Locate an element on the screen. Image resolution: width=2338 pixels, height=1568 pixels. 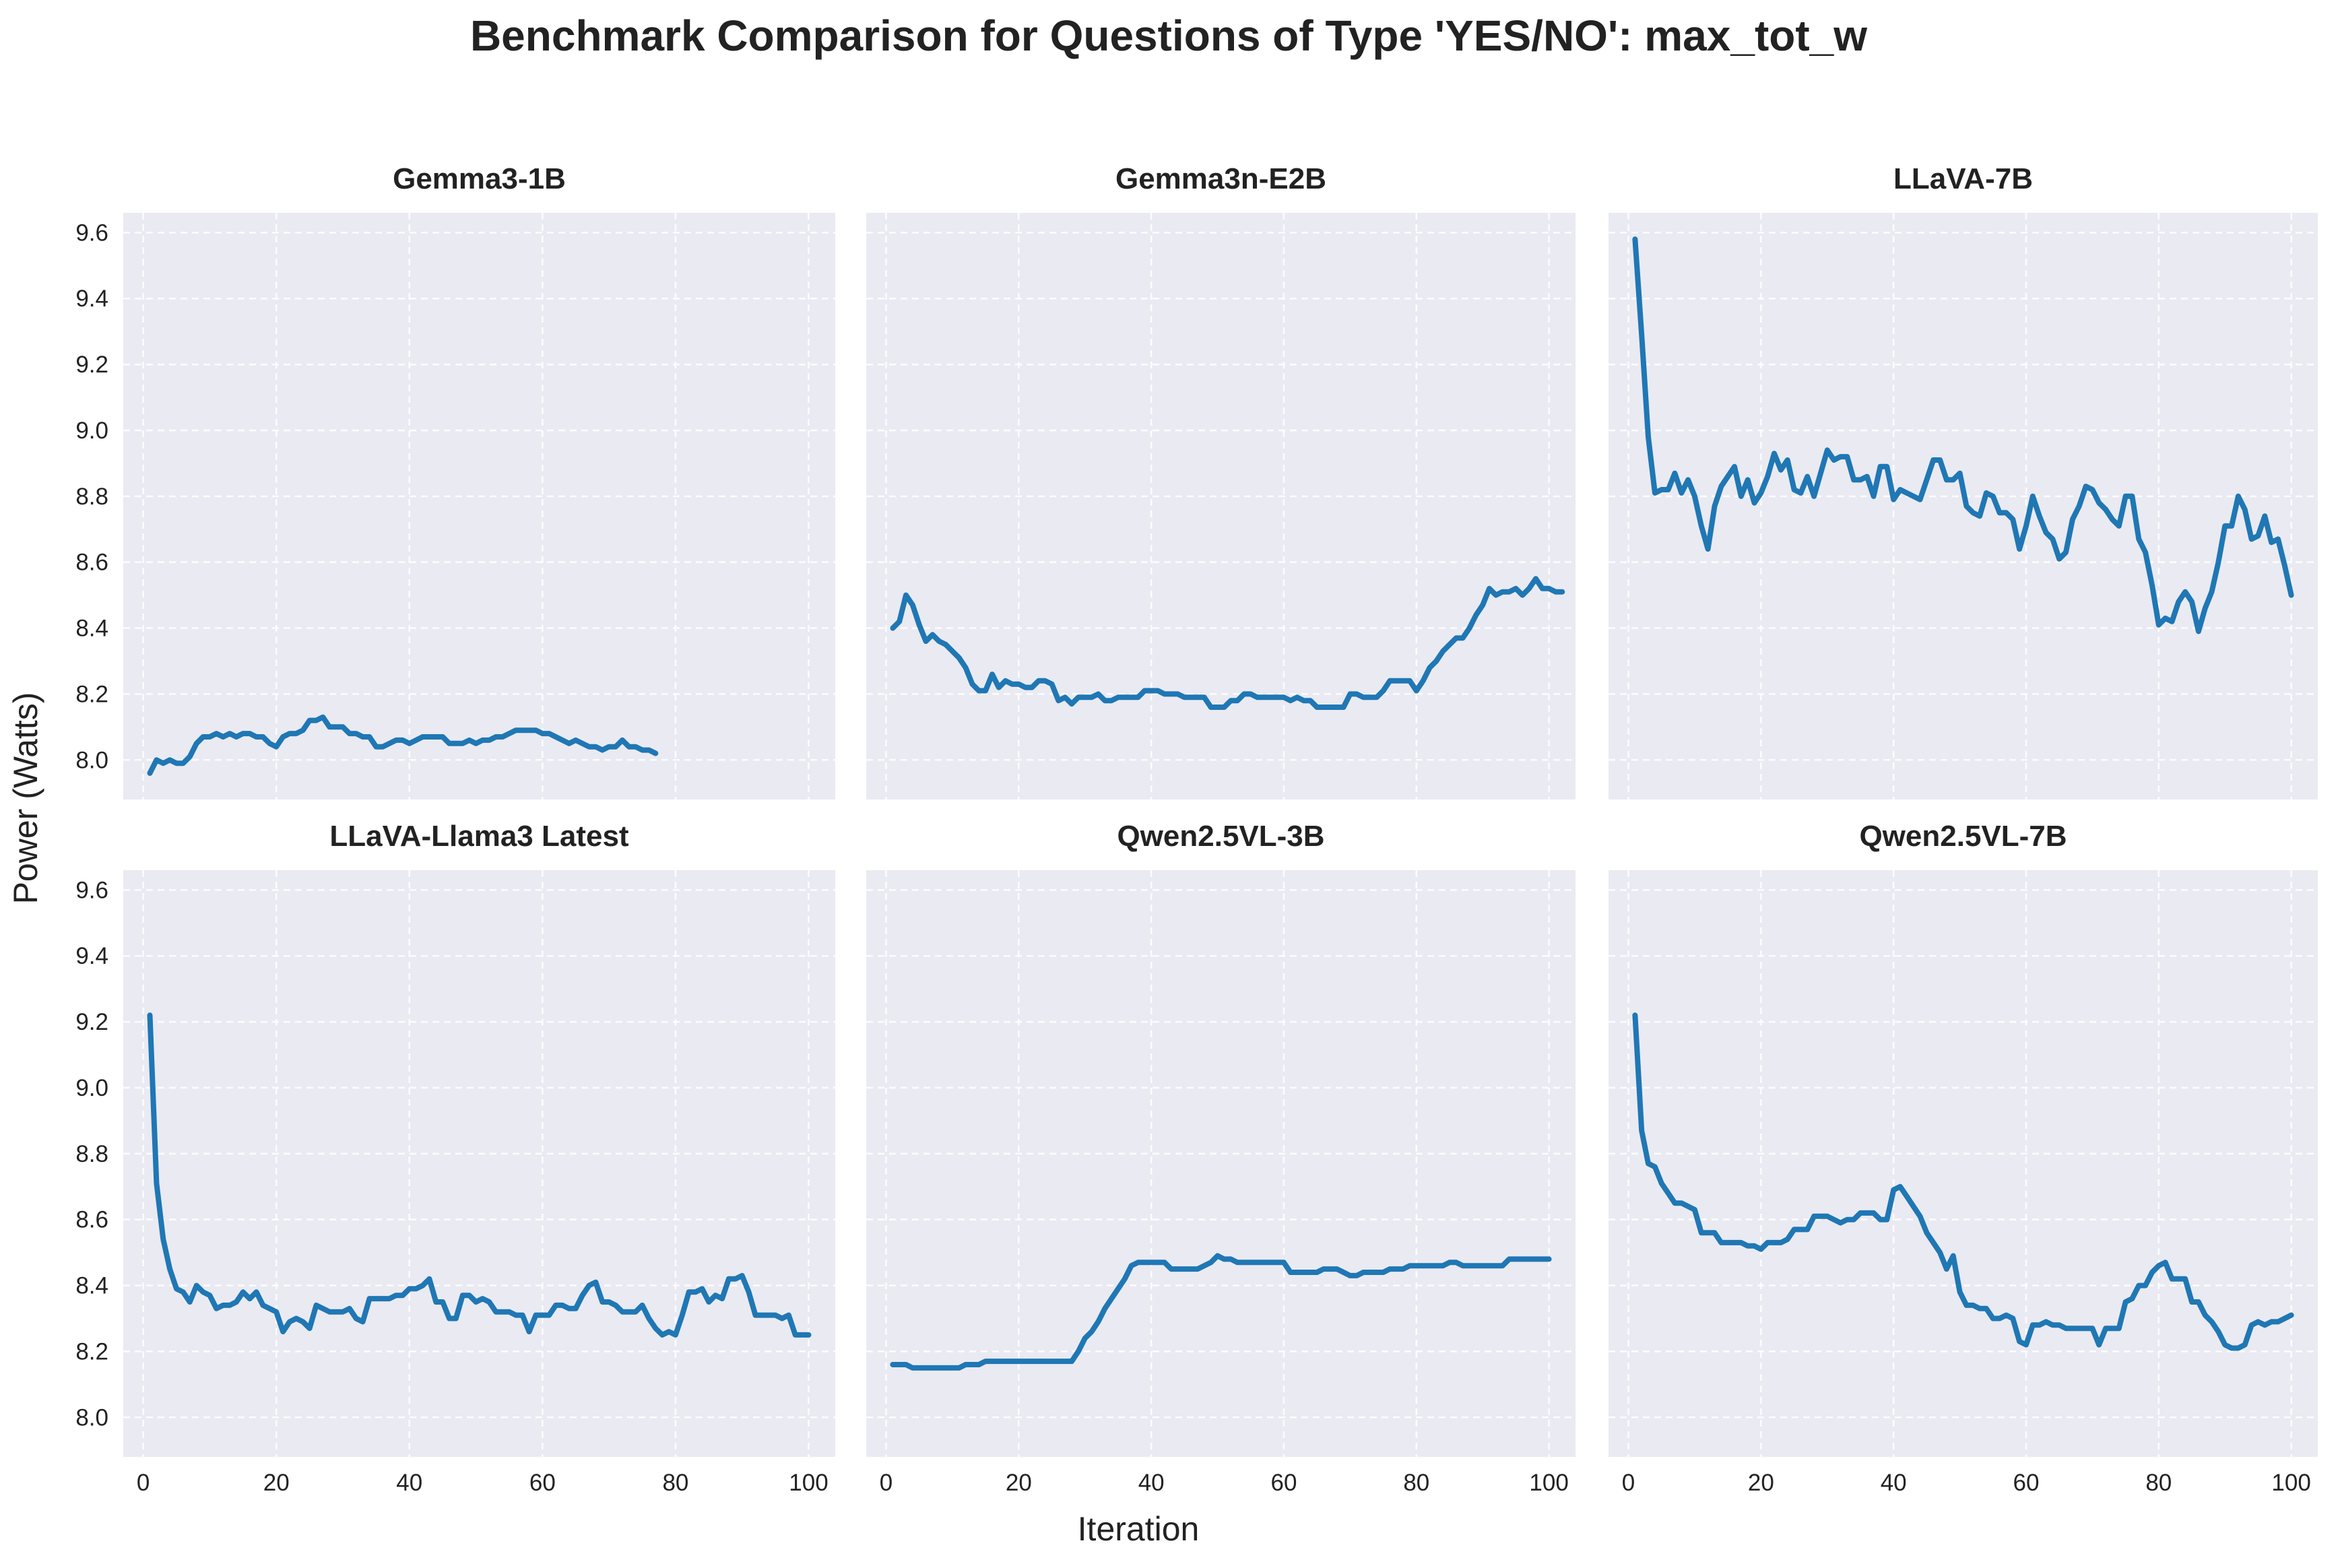
panel-3: LLaVA-7B is located at coordinates (1964, 481).